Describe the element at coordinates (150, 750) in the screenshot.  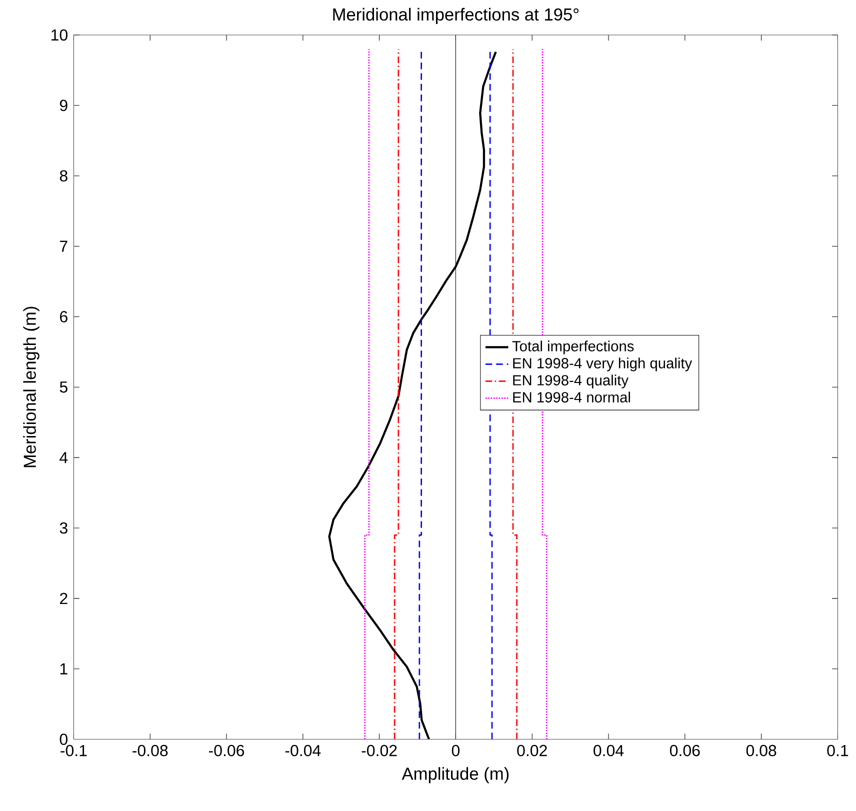
I see `x-tick-label: -0.08` at that location.